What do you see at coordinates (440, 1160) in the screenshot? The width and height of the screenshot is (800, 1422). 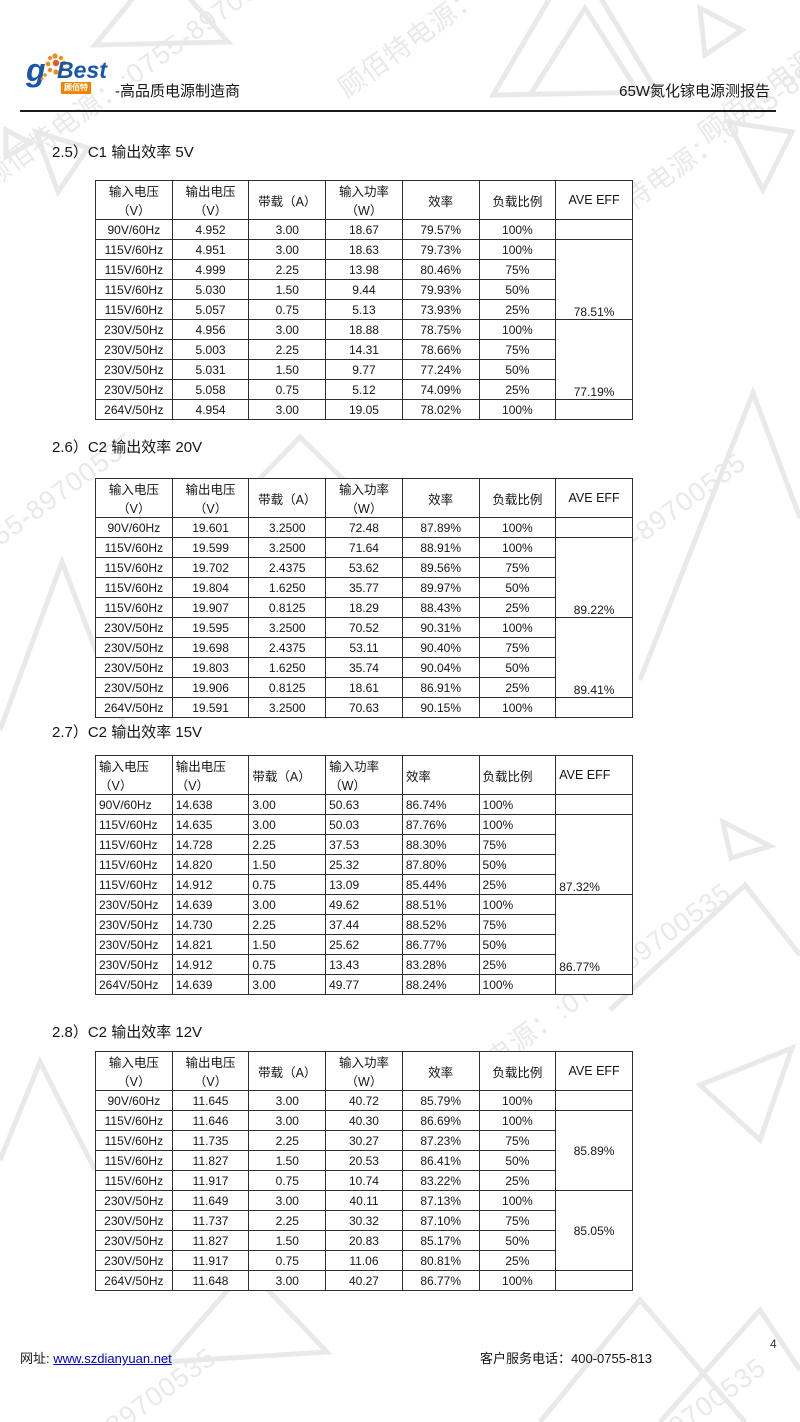 I see `table-cell: 86.41%` at bounding box center [440, 1160].